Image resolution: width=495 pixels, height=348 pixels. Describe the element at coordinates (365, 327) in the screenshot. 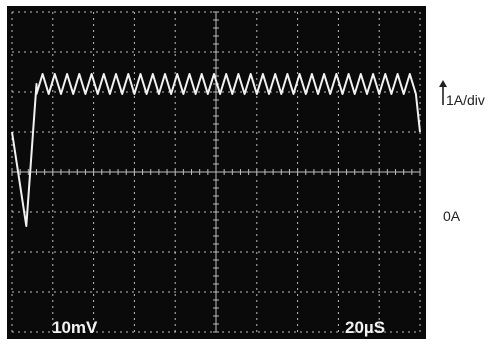

I see `horizontal-scale-readout: 20µS` at that location.